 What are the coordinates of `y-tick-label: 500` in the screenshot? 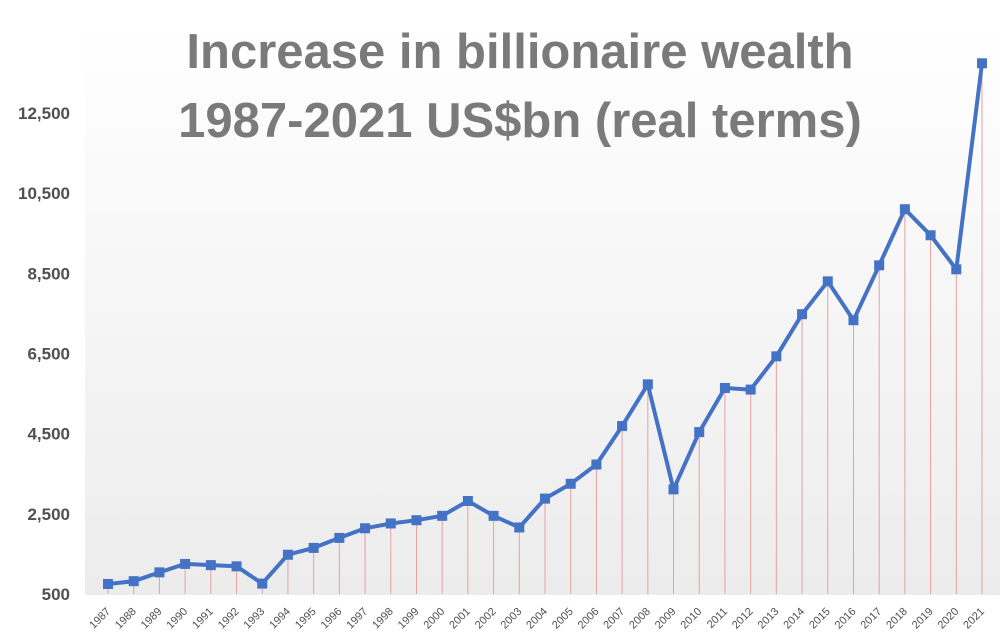 It's located at (56, 594).